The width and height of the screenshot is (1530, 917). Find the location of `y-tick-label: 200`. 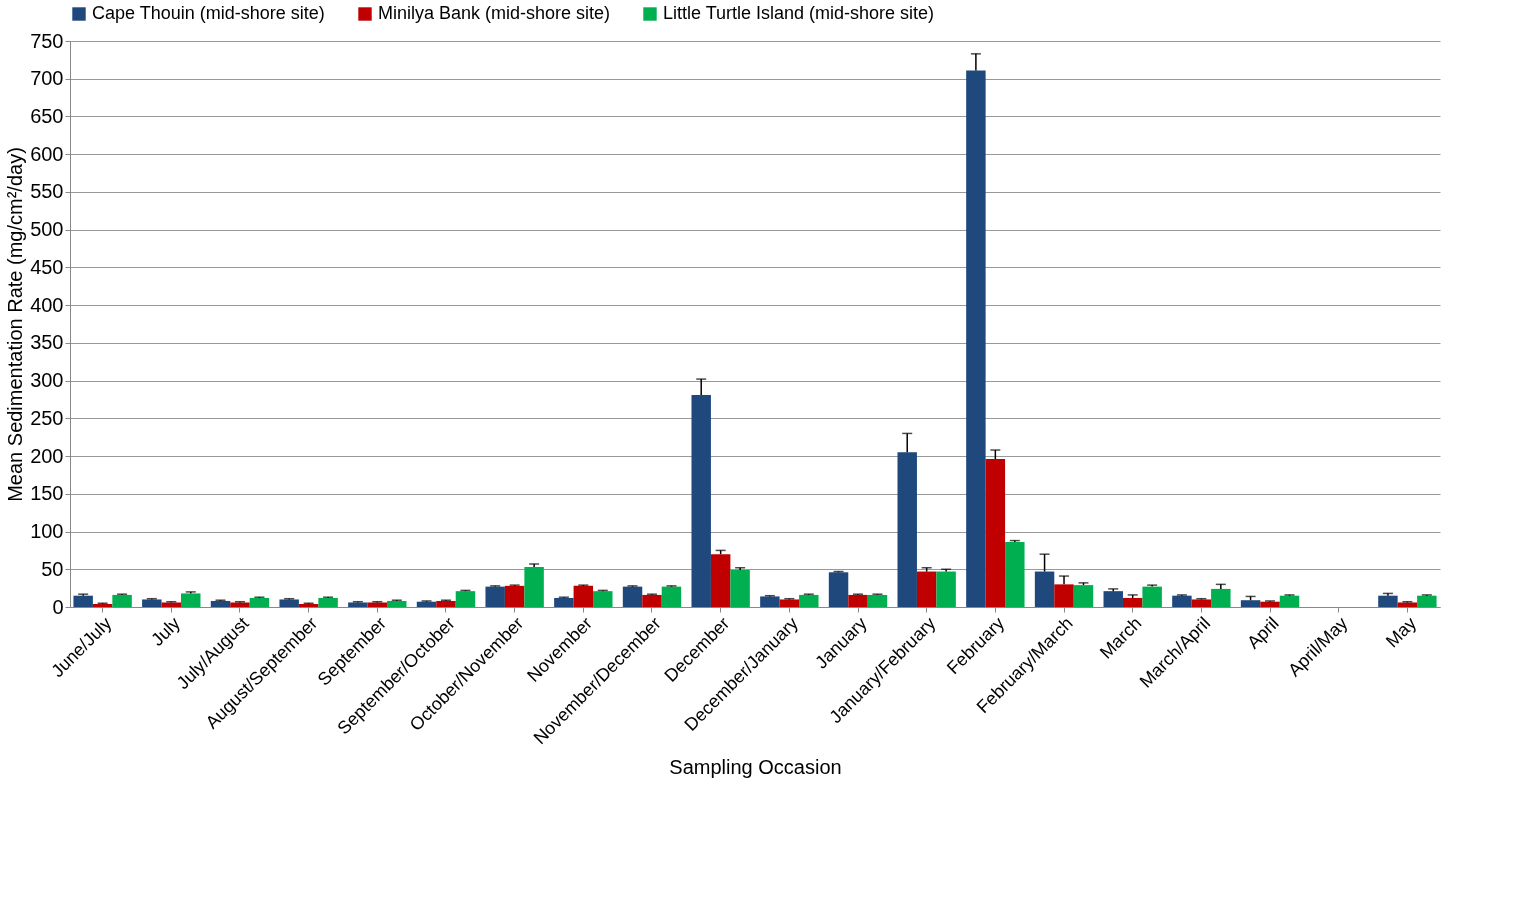

y-tick-label: 200 is located at coordinates (47, 455).